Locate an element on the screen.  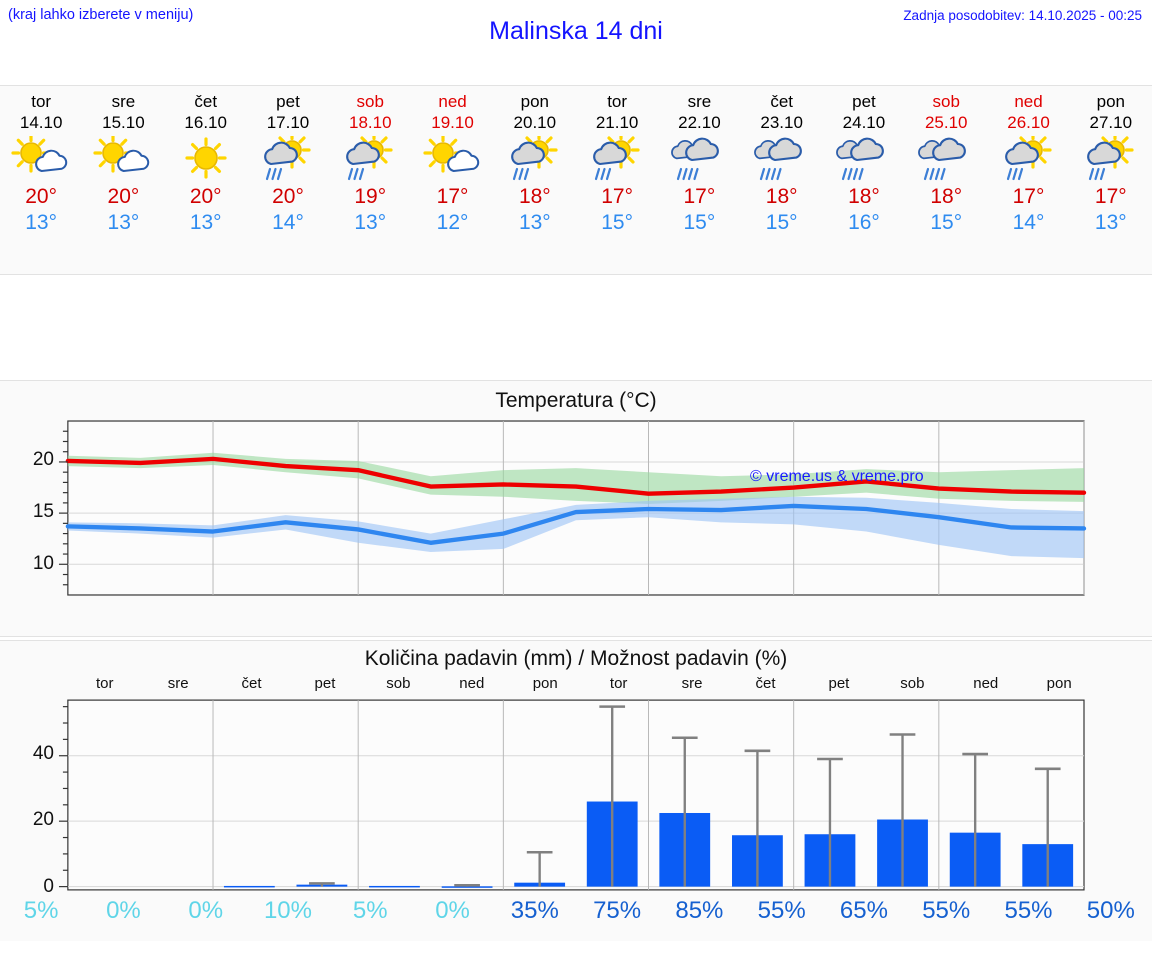
precipitation-probability: 35% is located at coordinates (534, 910).